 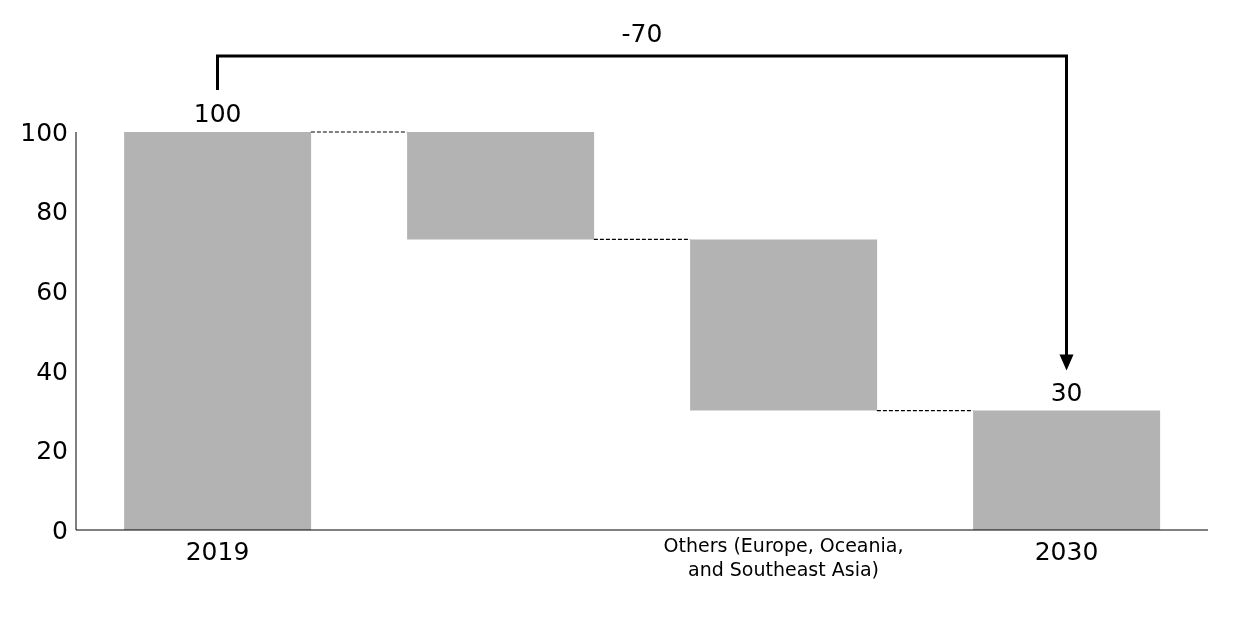 What do you see at coordinates (217, 551) in the screenshot?
I see `x-tick-label: 2019` at bounding box center [217, 551].